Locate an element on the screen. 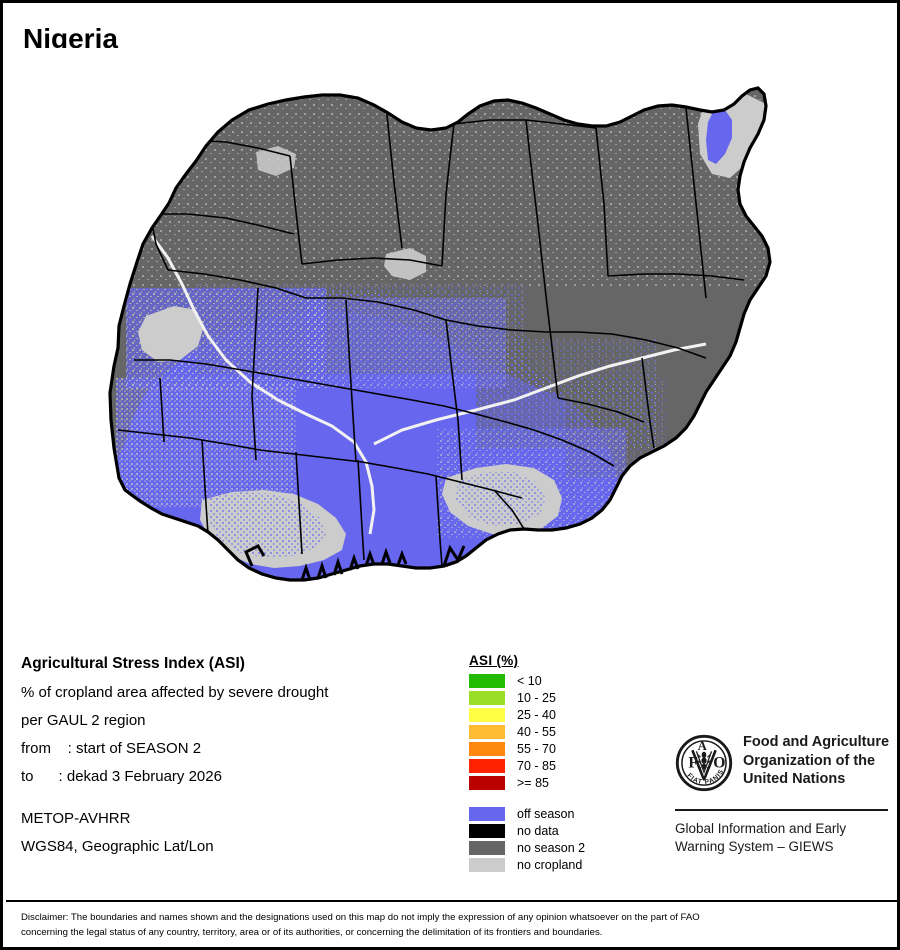 Image resolution: width=900 pixels, height=950 pixels. asi-region-level: per GAUL 2 region is located at coordinates (83, 720).